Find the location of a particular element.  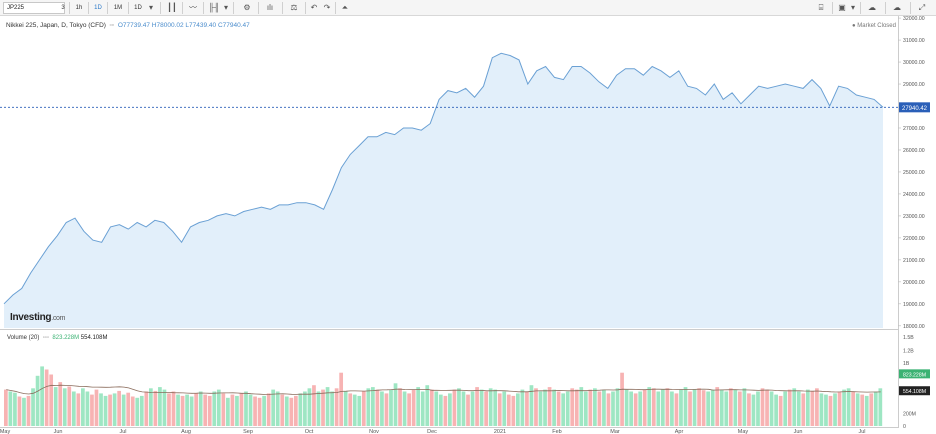

candles-icon: ┃┃ is located at coordinates (172, 7).